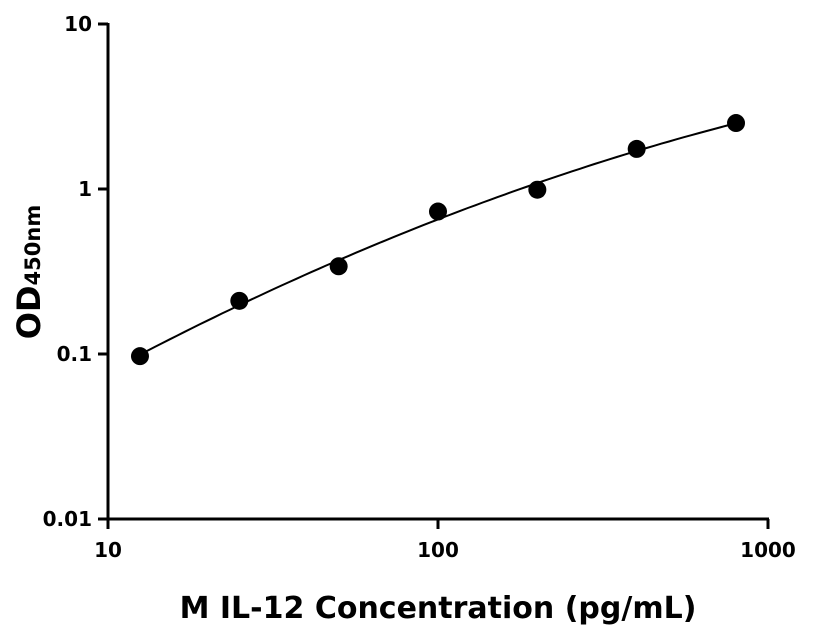 The image size is (816, 640). What do you see at coordinates (74, 354) in the screenshot?
I see `y-tick-label: 0.1` at bounding box center [74, 354].